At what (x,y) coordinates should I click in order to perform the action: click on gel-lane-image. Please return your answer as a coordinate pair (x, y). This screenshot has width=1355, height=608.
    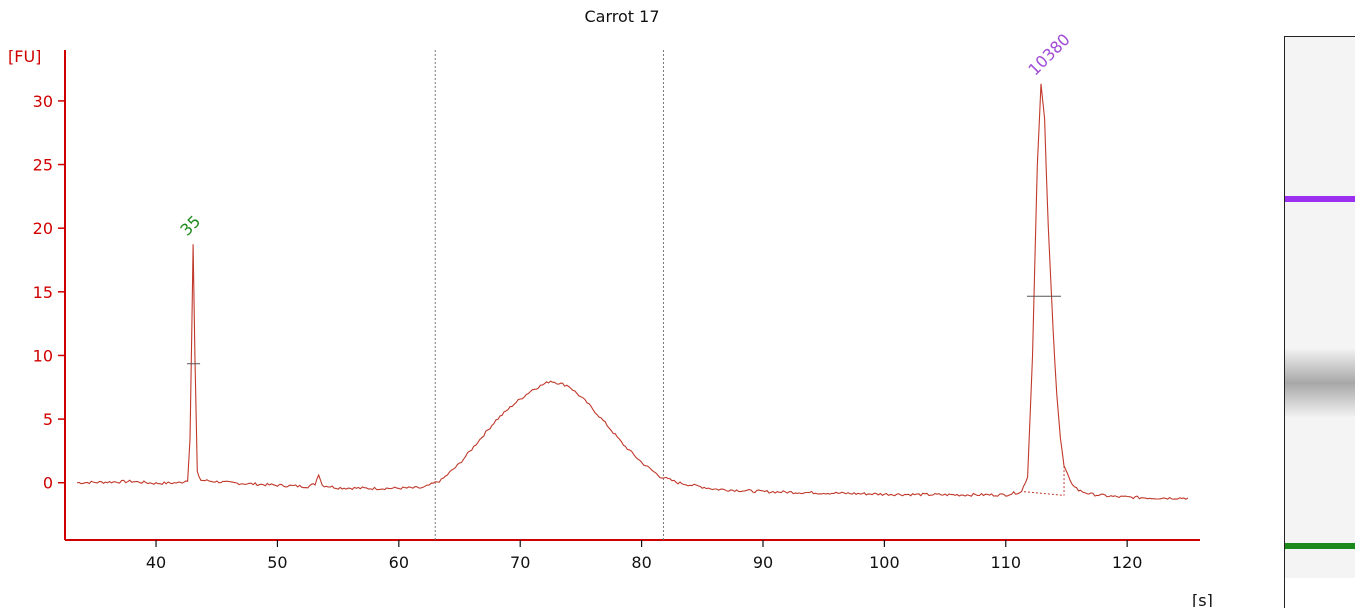
    Looking at the image, I should click on (1319, 322).